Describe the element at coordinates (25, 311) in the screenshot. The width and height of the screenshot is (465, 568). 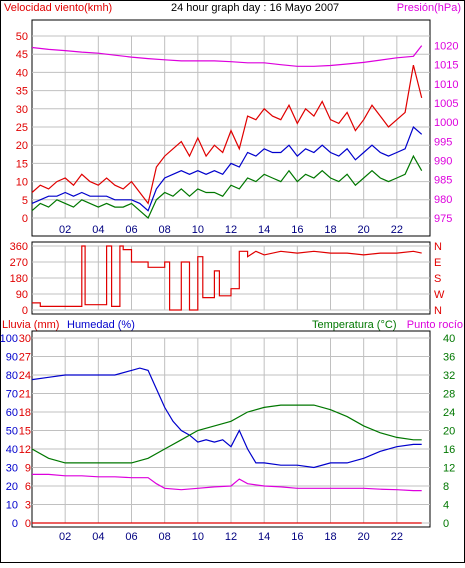
I see `y-tick-label-left-2: 0` at that location.